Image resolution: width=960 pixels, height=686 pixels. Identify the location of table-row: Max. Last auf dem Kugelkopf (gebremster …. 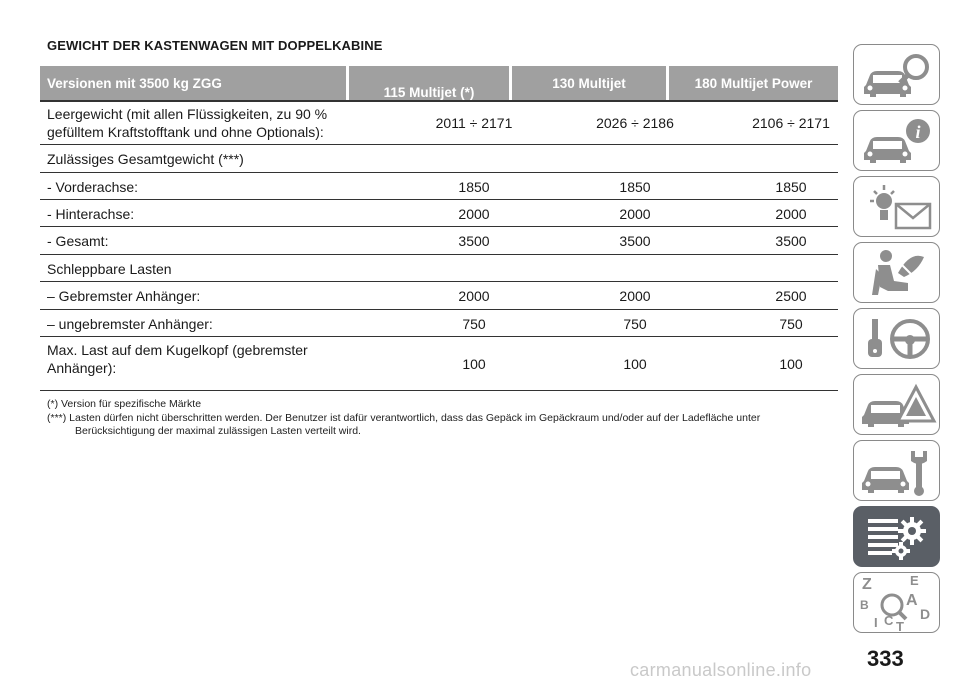
(439, 364).